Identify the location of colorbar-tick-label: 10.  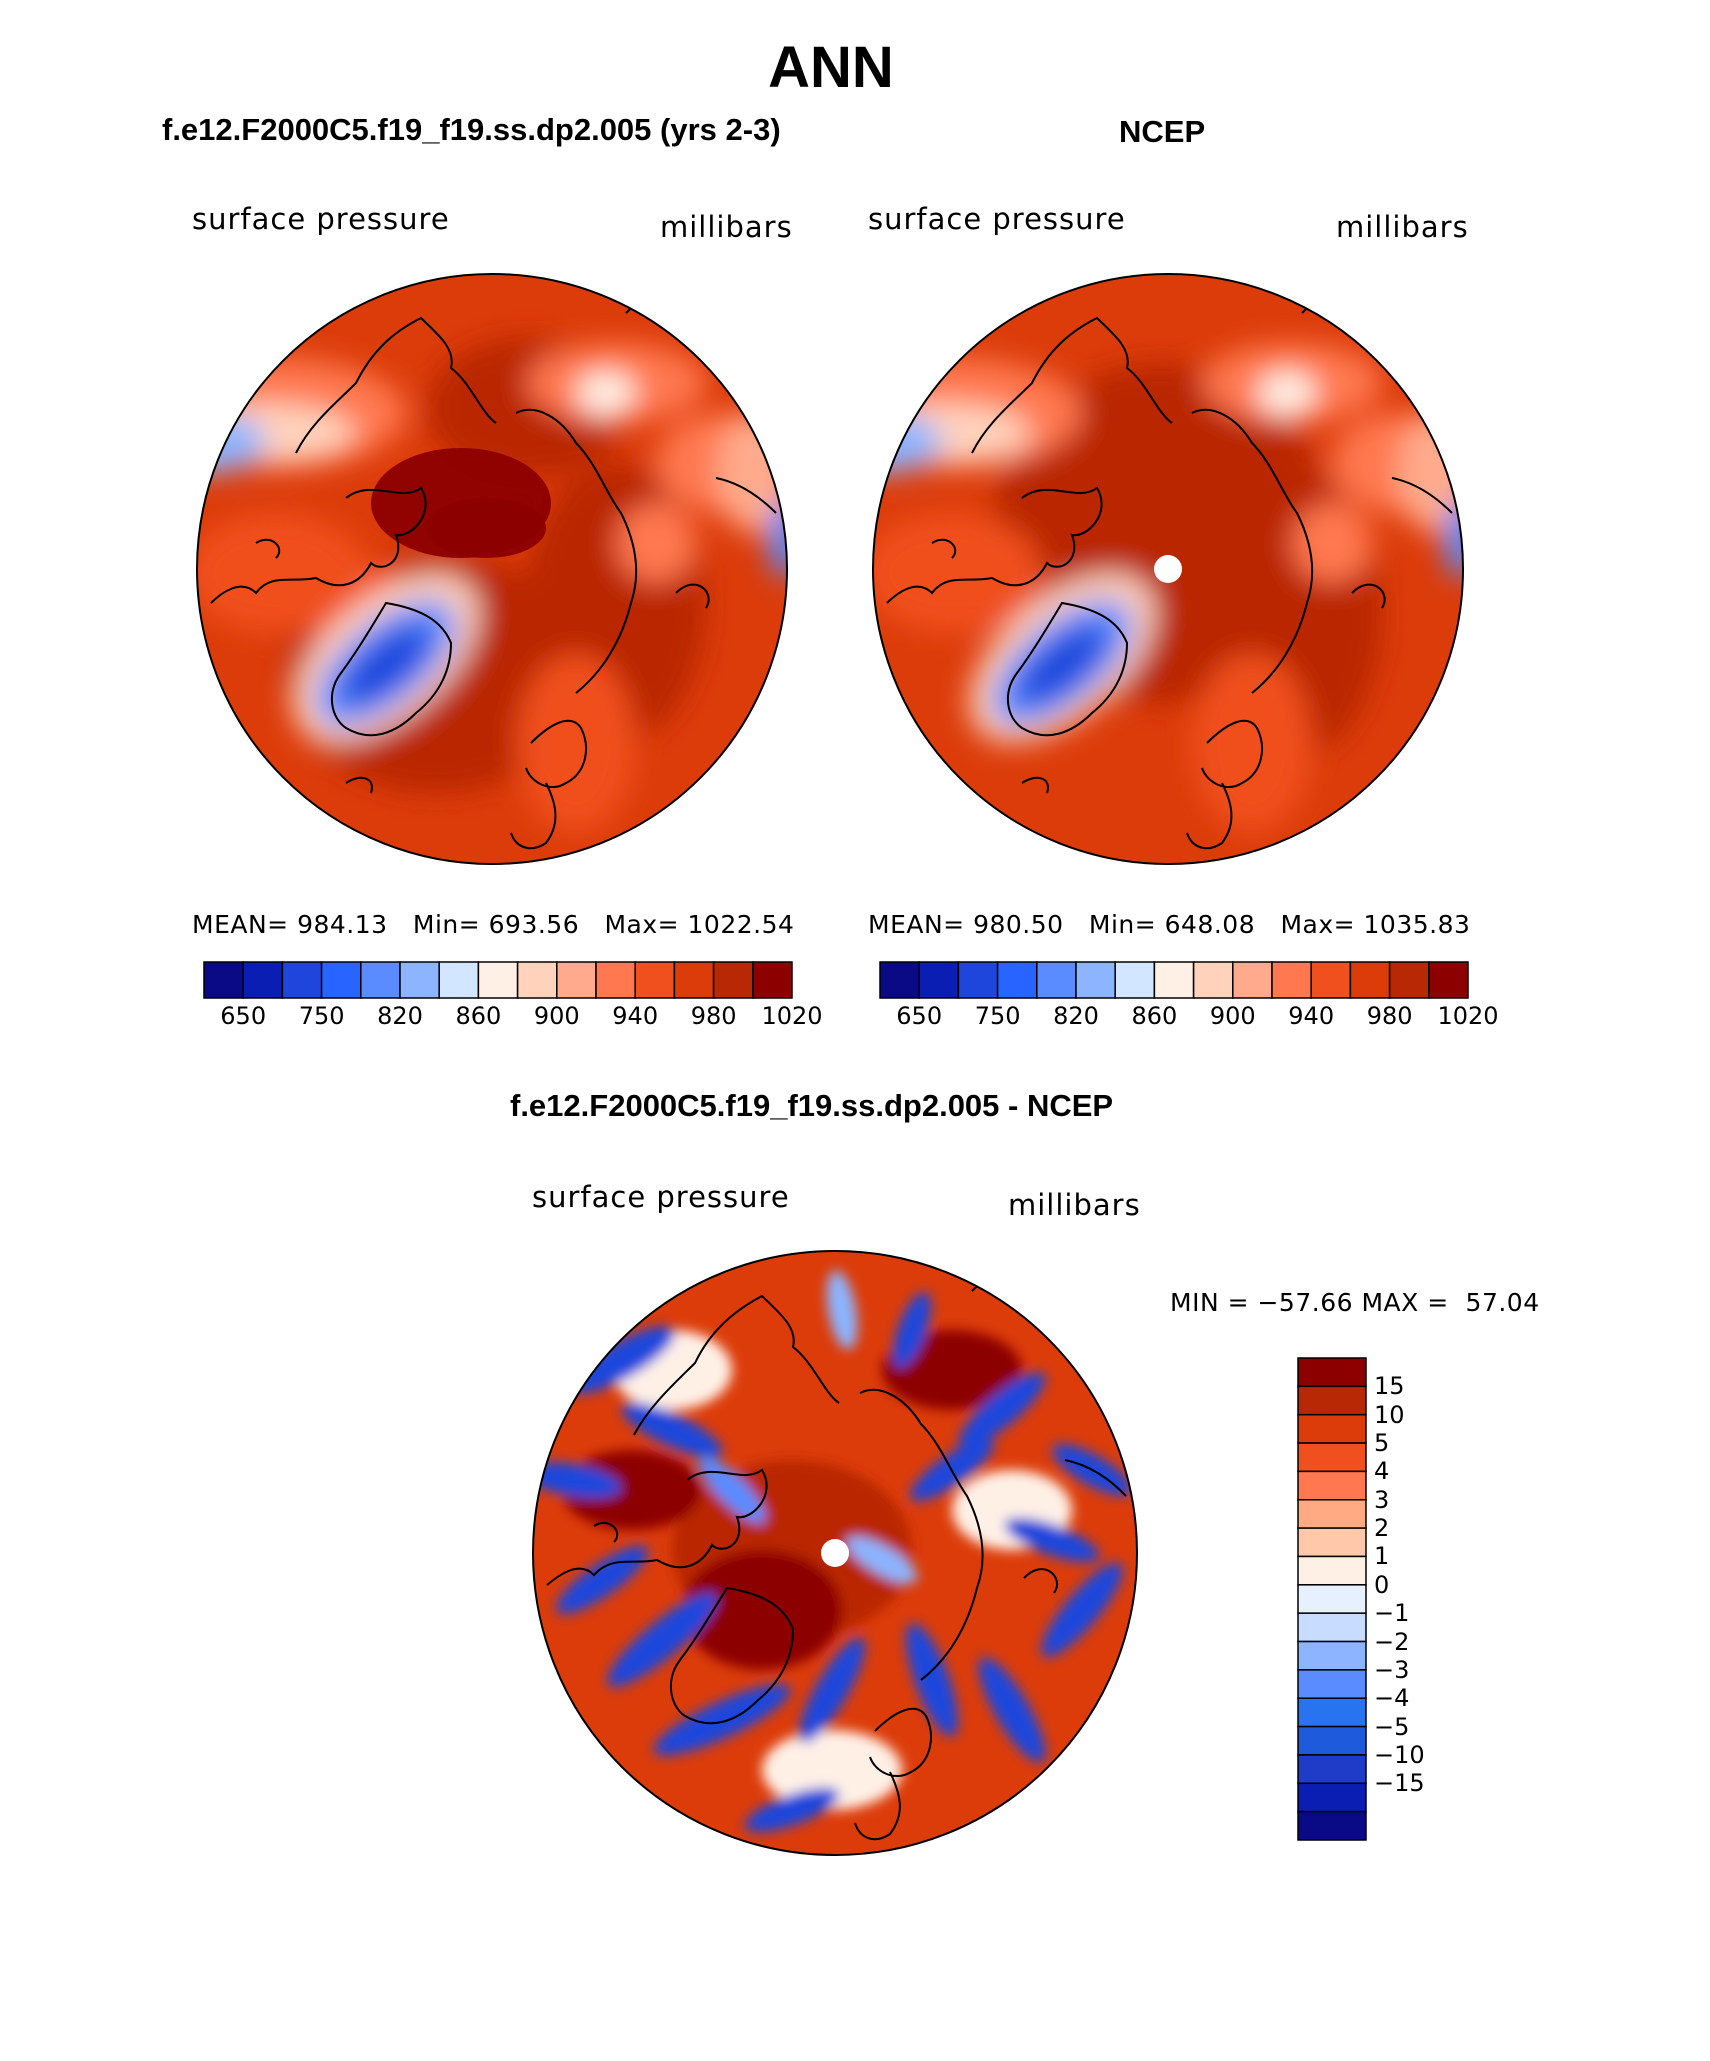
(1389, 1414).